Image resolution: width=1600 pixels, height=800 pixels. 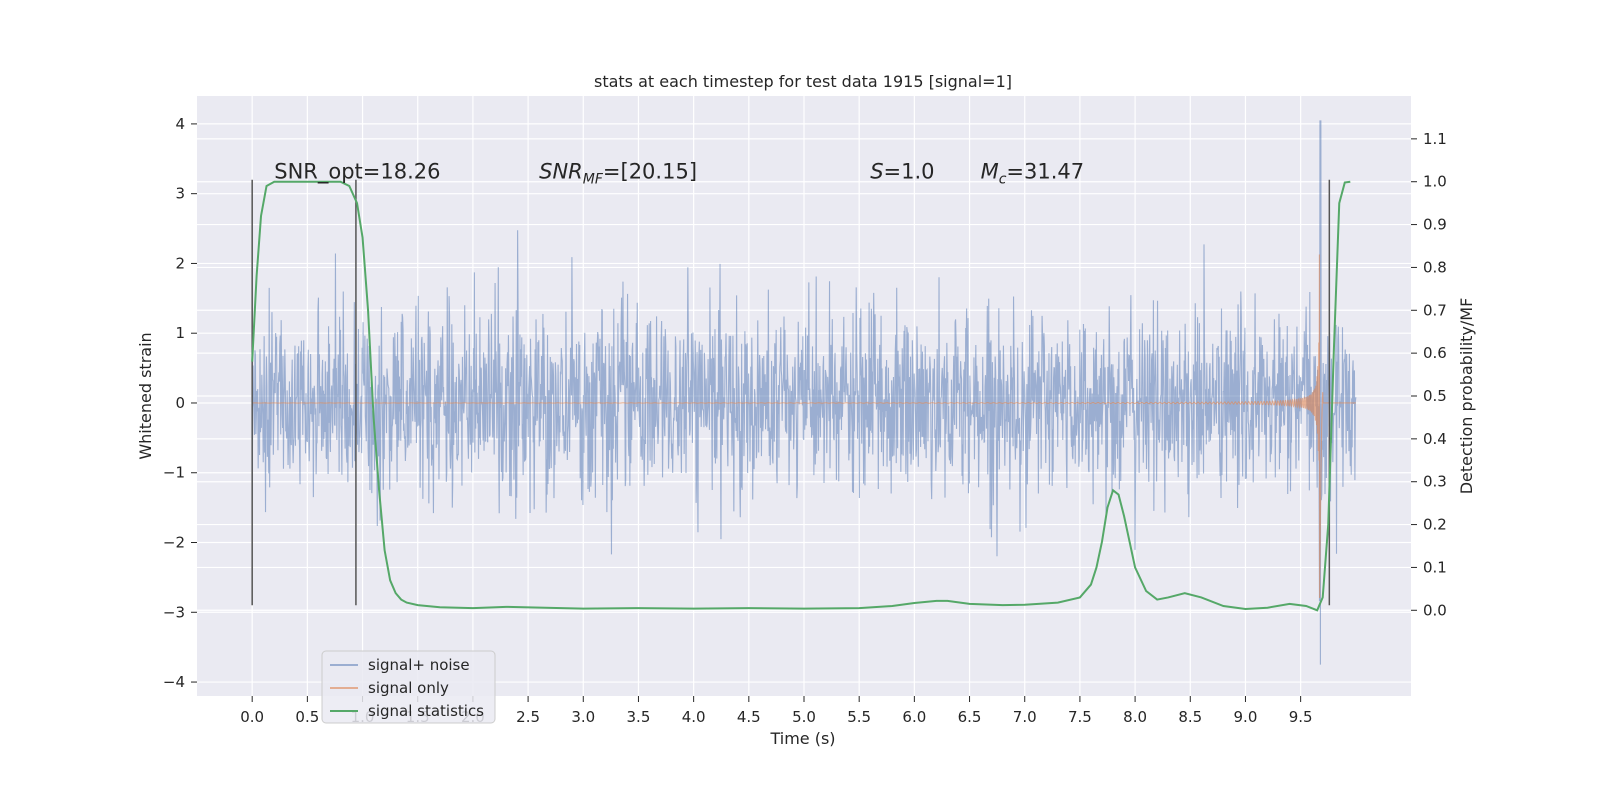 I want to click on x-tick-label: 3.5, so click(x=639, y=717).